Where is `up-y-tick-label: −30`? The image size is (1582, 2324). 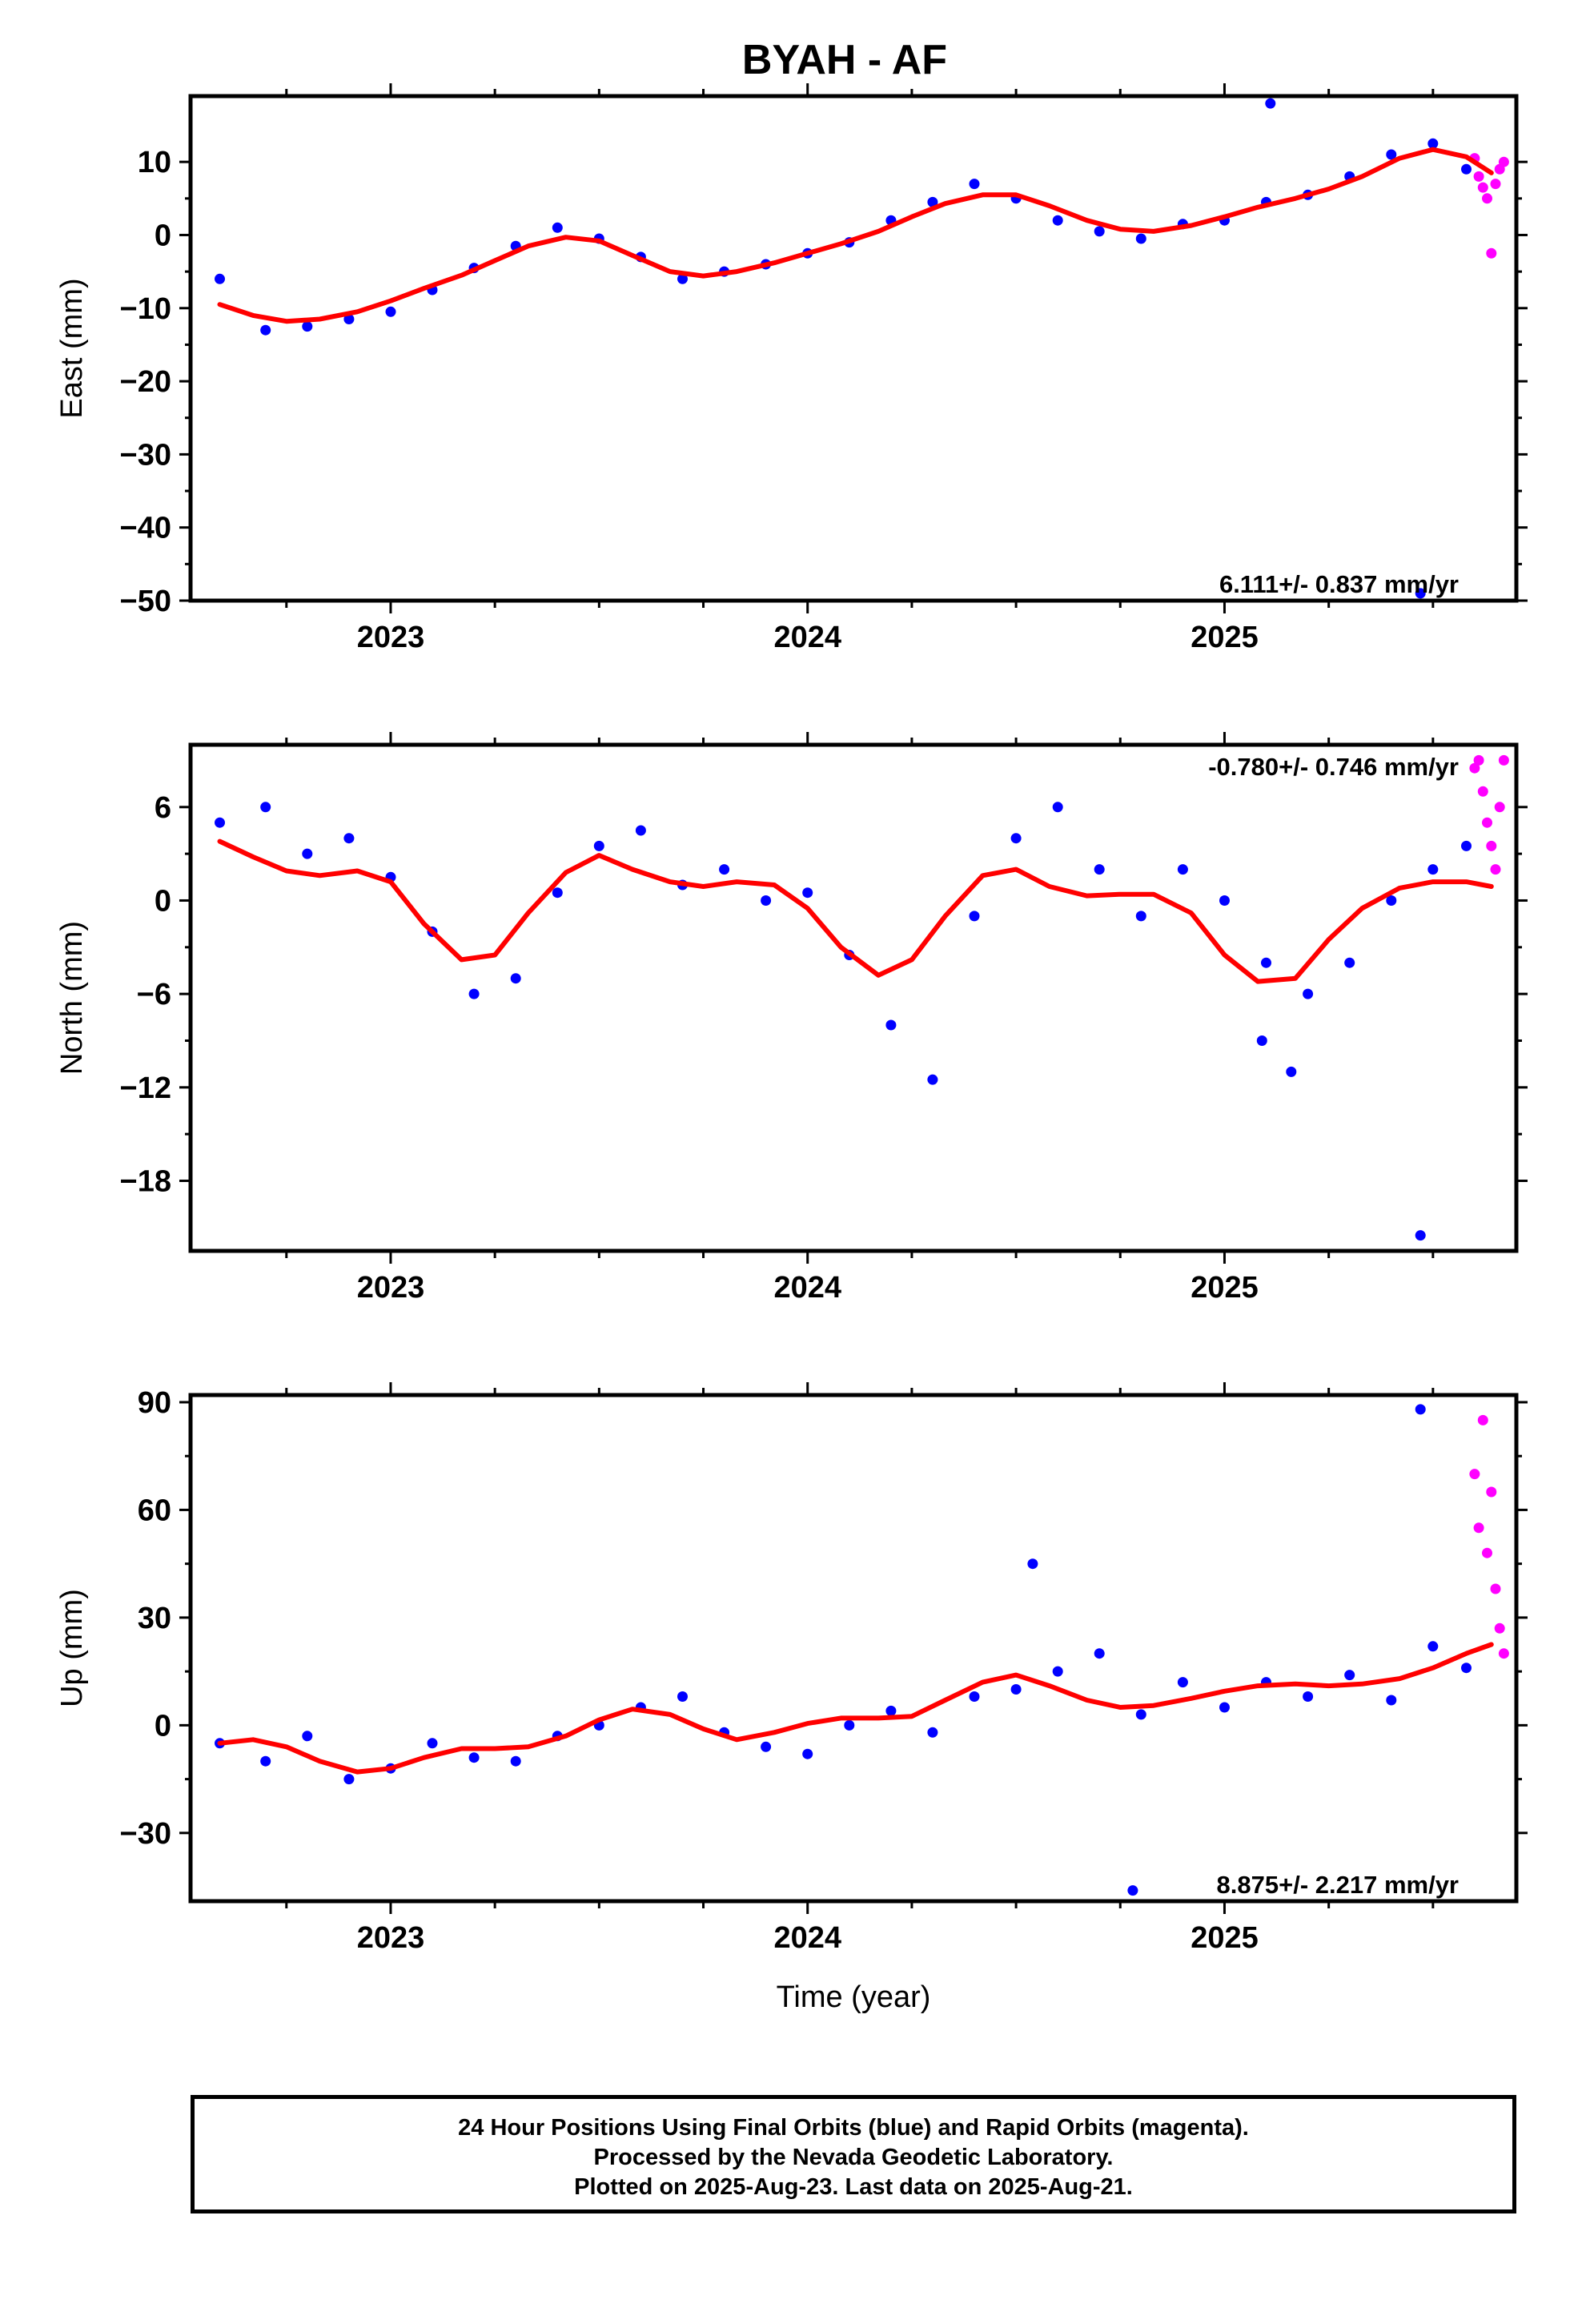
up-y-tick-label: −30 is located at coordinates (145, 1834).